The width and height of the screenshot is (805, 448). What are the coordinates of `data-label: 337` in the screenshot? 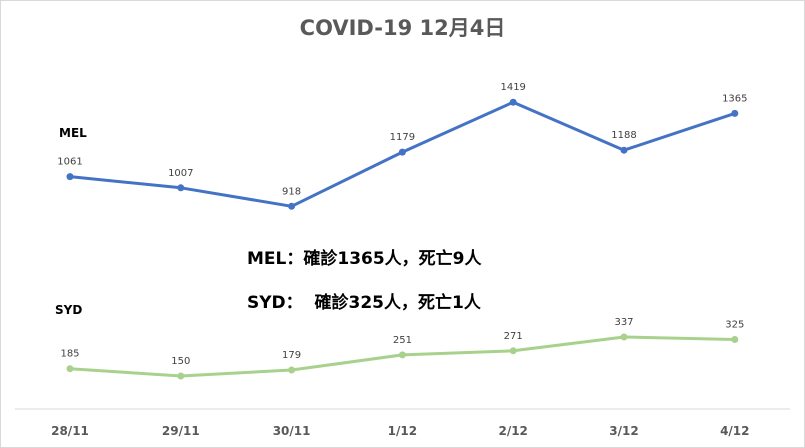 It's located at (623, 322).